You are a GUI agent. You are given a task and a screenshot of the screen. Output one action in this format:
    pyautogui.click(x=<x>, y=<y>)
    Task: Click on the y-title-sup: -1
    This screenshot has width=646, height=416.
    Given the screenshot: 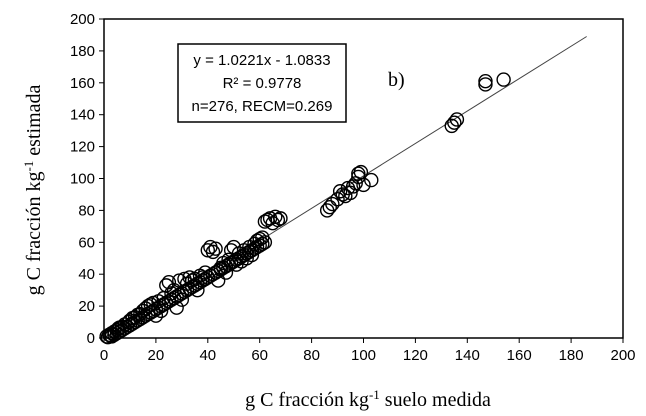 What is the action you would take?
    pyautogui.click(x=28, y=166)
    